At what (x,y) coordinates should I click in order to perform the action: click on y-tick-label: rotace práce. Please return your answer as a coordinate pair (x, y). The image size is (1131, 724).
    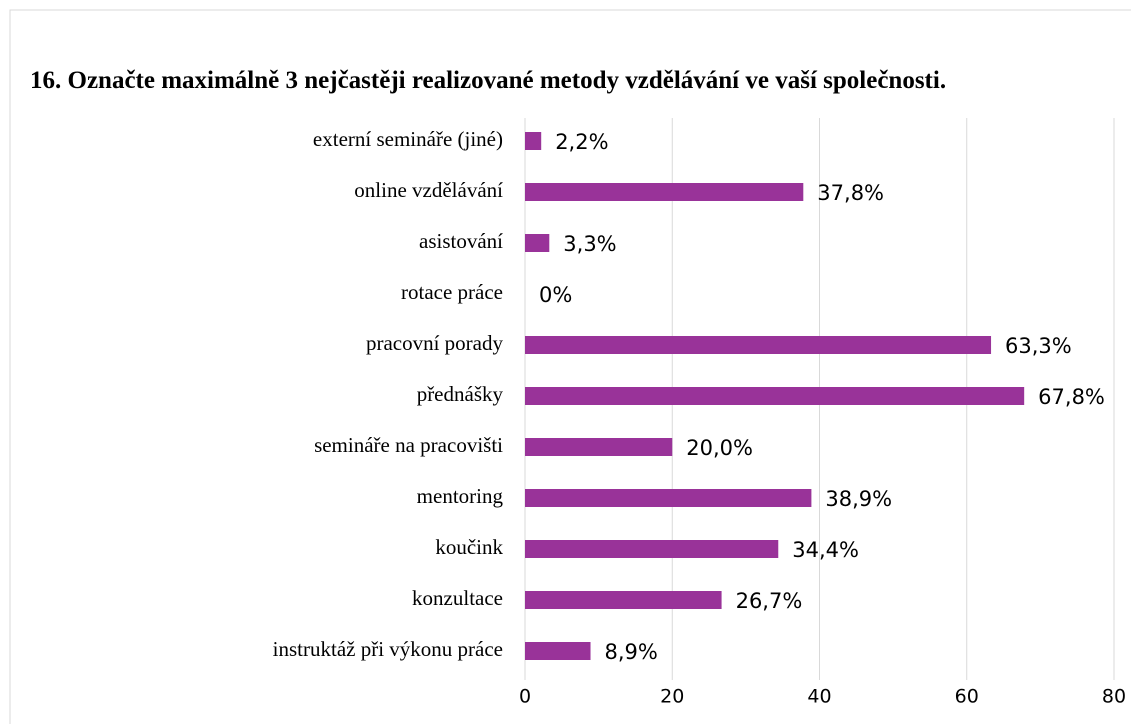
    Looking at the image, I should click on (452, 292).